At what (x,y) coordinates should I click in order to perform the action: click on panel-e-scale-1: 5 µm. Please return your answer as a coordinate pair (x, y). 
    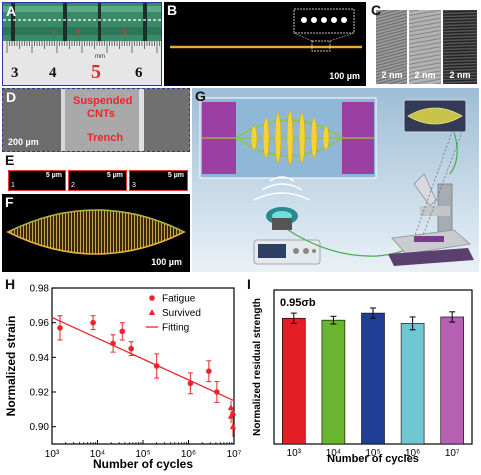
    Looking at the image, I should click on (53, 175).